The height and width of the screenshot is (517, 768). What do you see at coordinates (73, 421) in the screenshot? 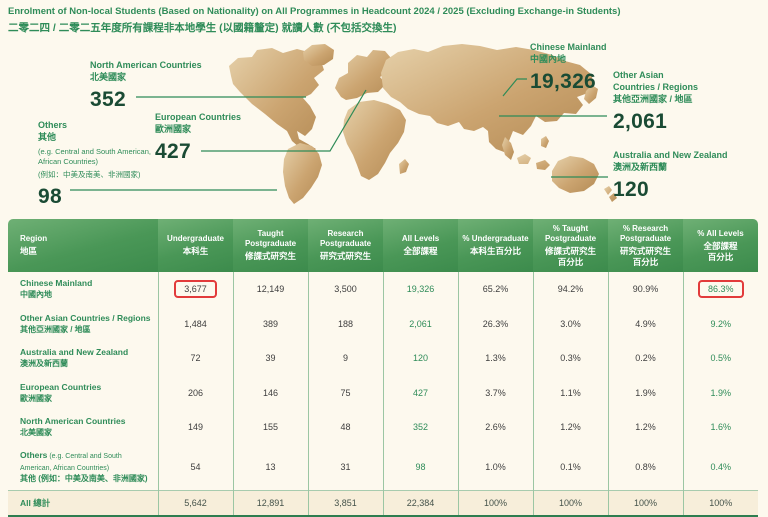
I see `region-name-en: North American Countries` at bounding box center [73, 421].